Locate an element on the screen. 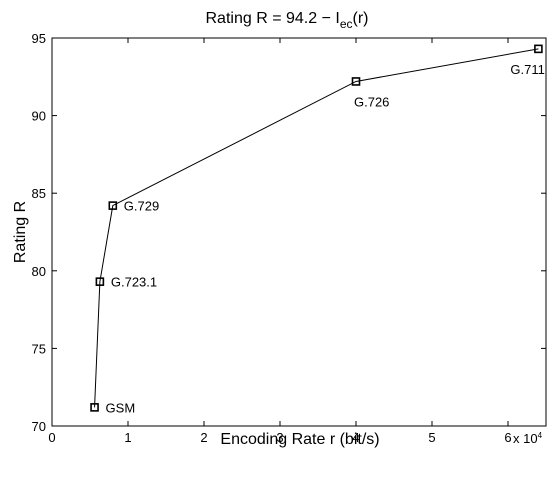 This screenshot has height=477, width=552. x-tick-label: 6 is located at coordinates (507, 437).